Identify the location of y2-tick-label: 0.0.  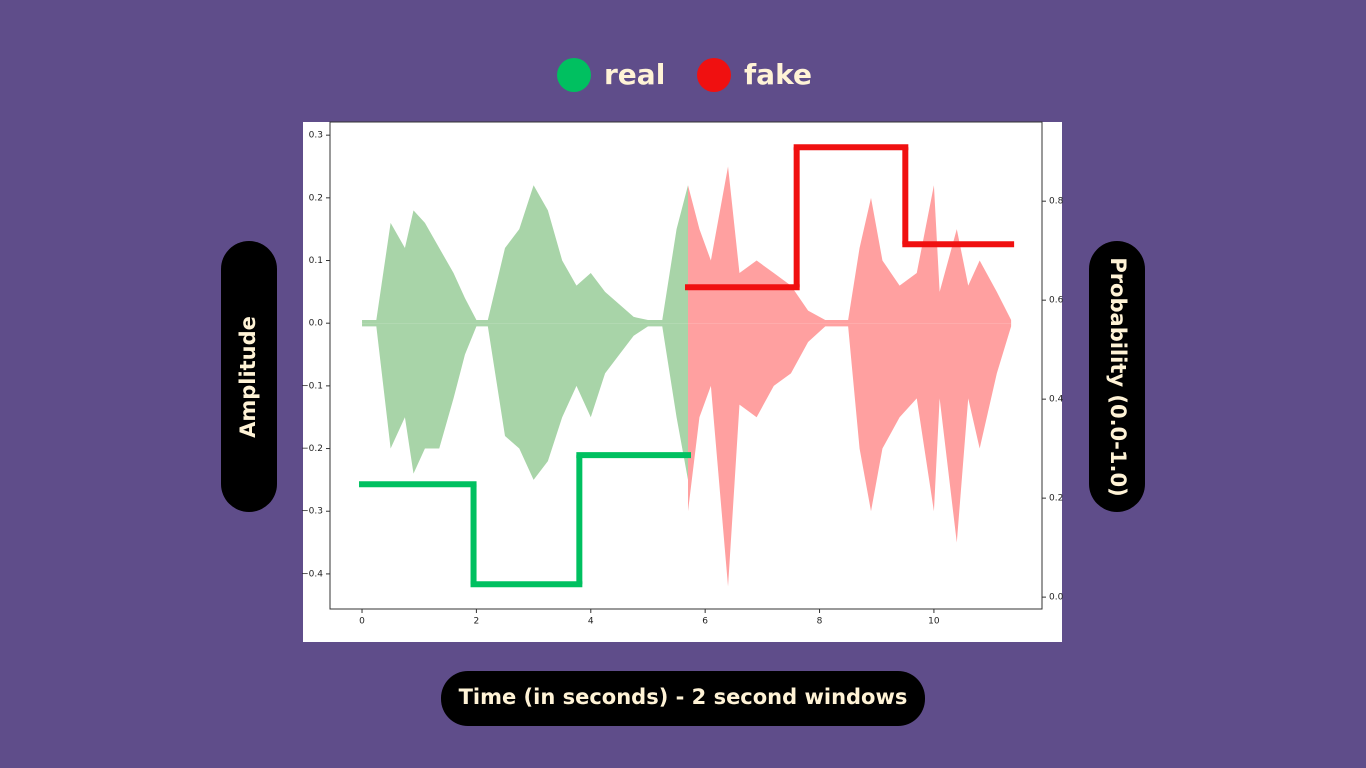
(1056, 598).